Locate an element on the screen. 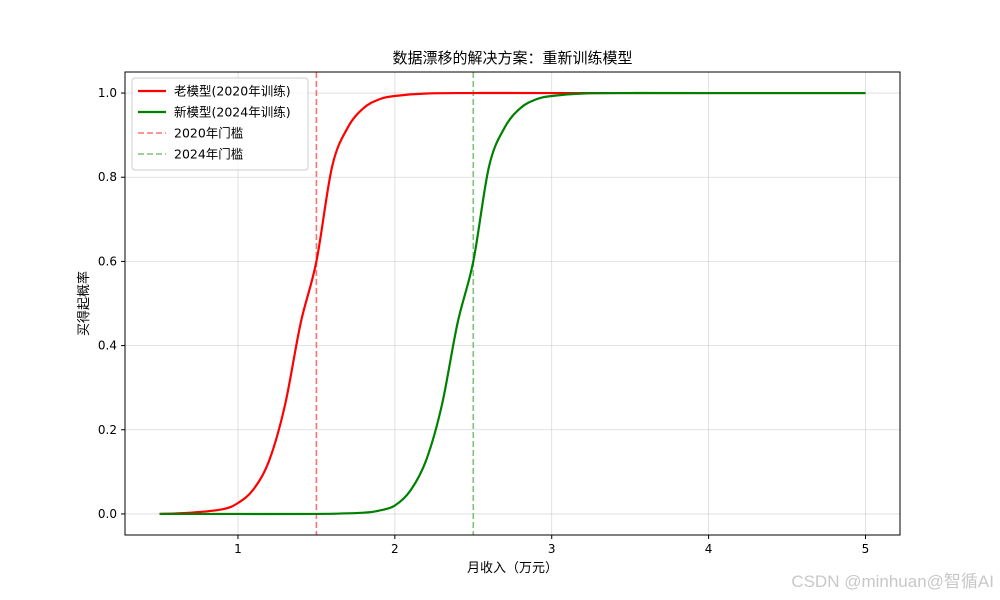 Image resolution: width=1000 pixels, height=600 pixels. y-tick-label: 0.0 is located at coordinates (107, 514).